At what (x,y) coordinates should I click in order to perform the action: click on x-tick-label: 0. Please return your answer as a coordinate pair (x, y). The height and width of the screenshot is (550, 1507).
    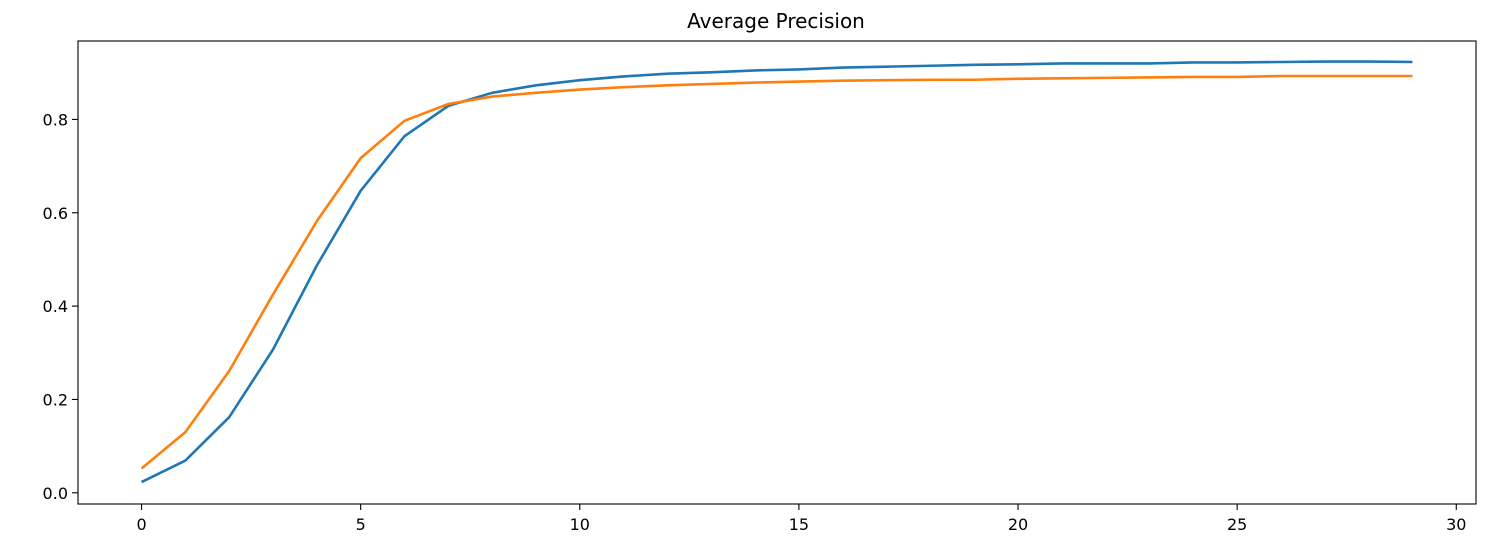
    Looking at the image, I should click on (141, 524).